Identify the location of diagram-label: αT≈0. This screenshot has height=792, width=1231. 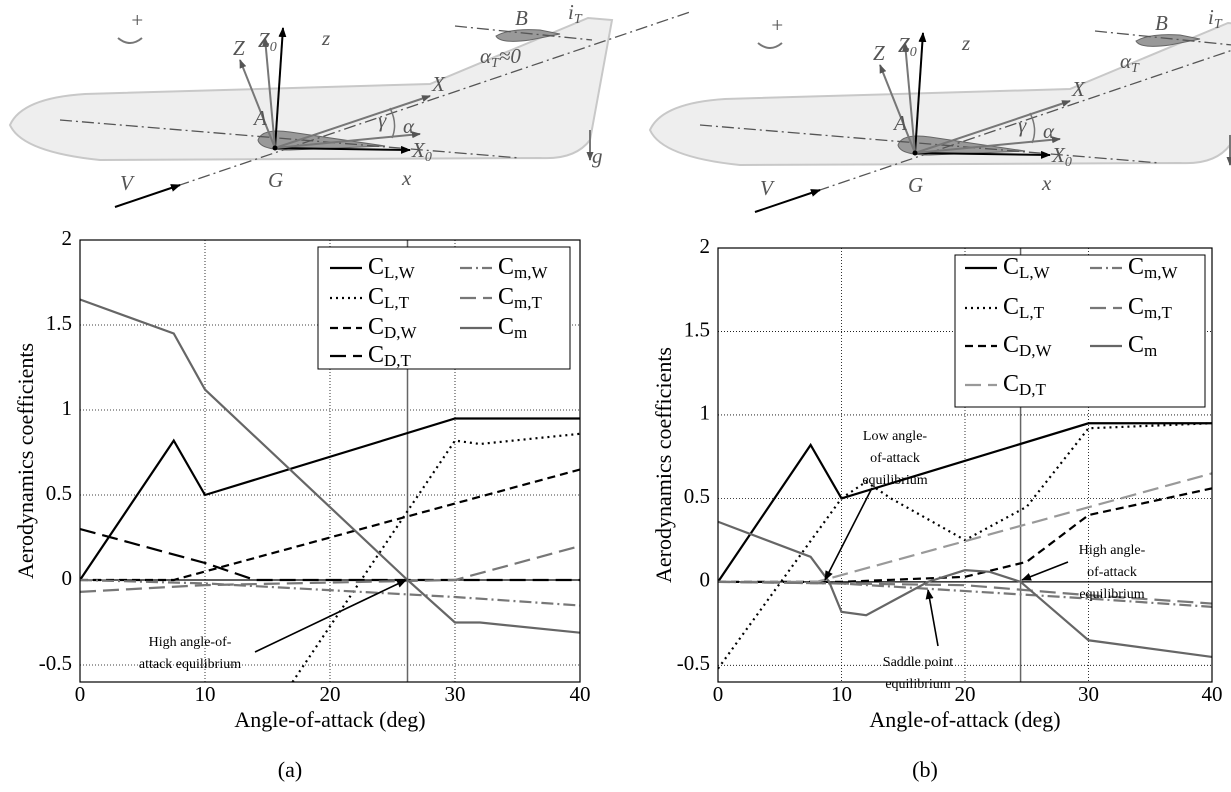
(500, 57).